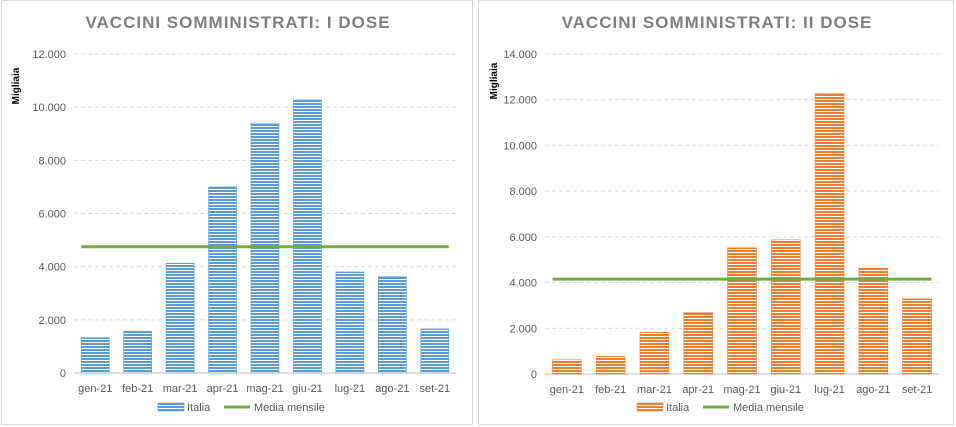 The image size is (956, 427). Describe the element at coordinates (237, 22) in the screenshot. I see `chart-title: VACCINI SOMMINISTRATI: I DOSE` at that location.